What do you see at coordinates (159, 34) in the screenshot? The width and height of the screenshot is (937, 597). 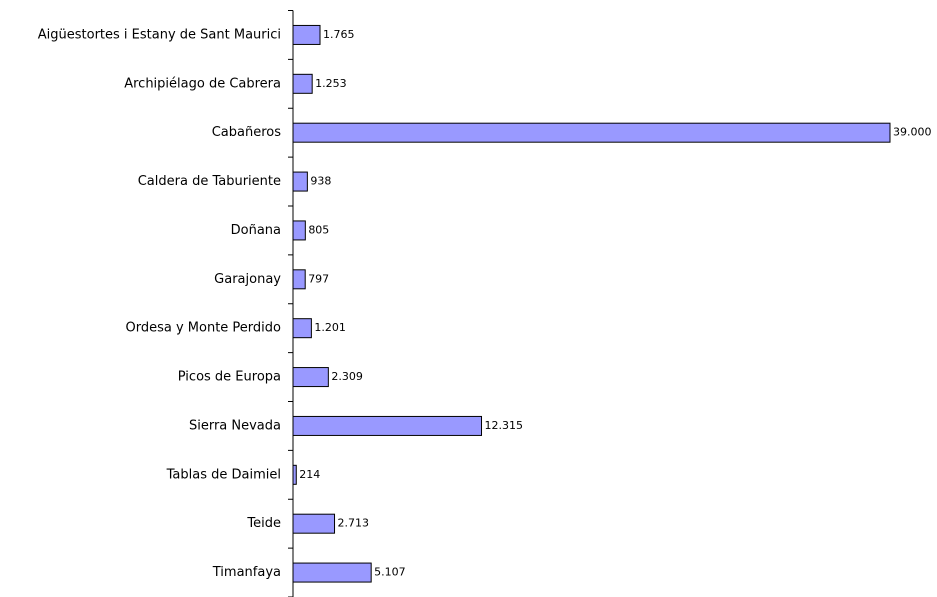 I see `y-tick-label: Aigüestortes i Estany de Sant Maurici` at bounding box center [159, 34].